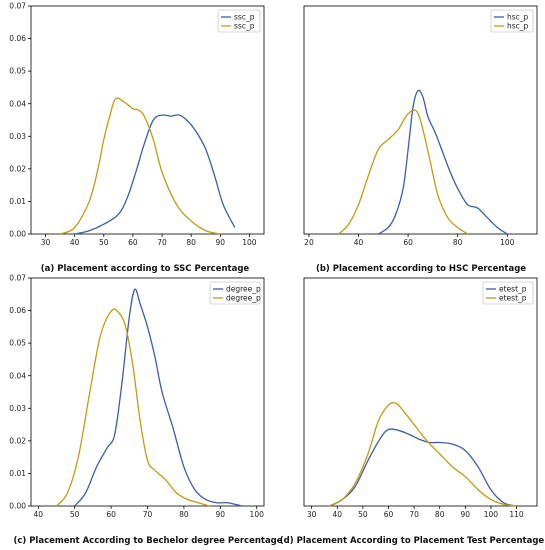  I want to click on panel-b-series, so click(423, 162).